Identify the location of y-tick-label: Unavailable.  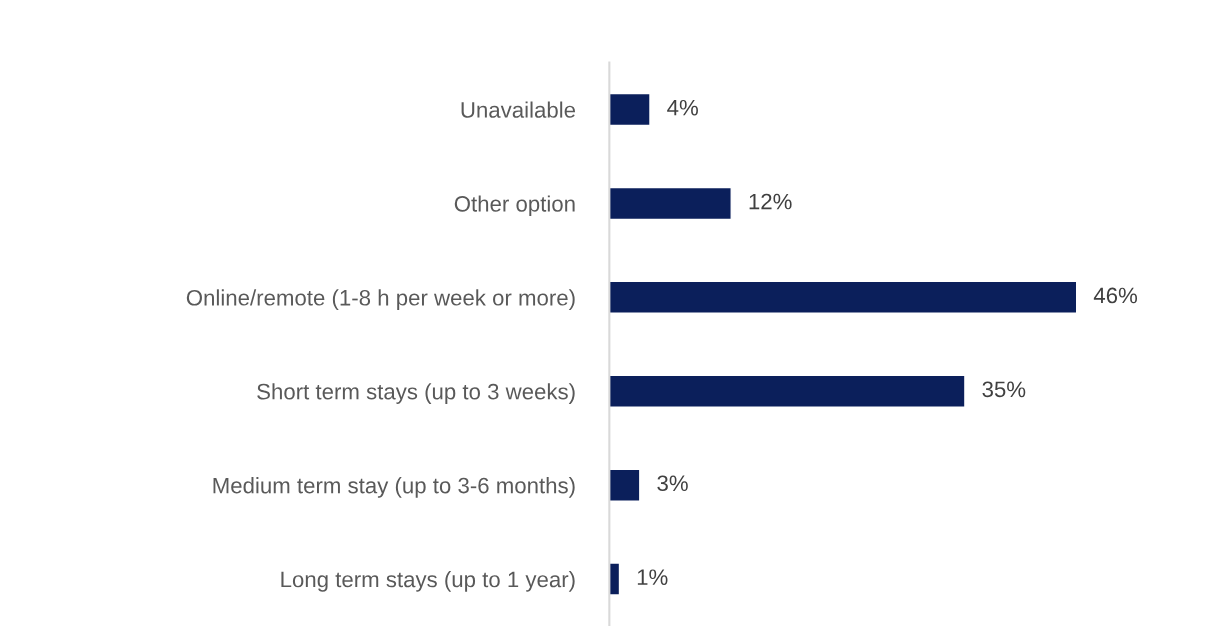
(518, 109).